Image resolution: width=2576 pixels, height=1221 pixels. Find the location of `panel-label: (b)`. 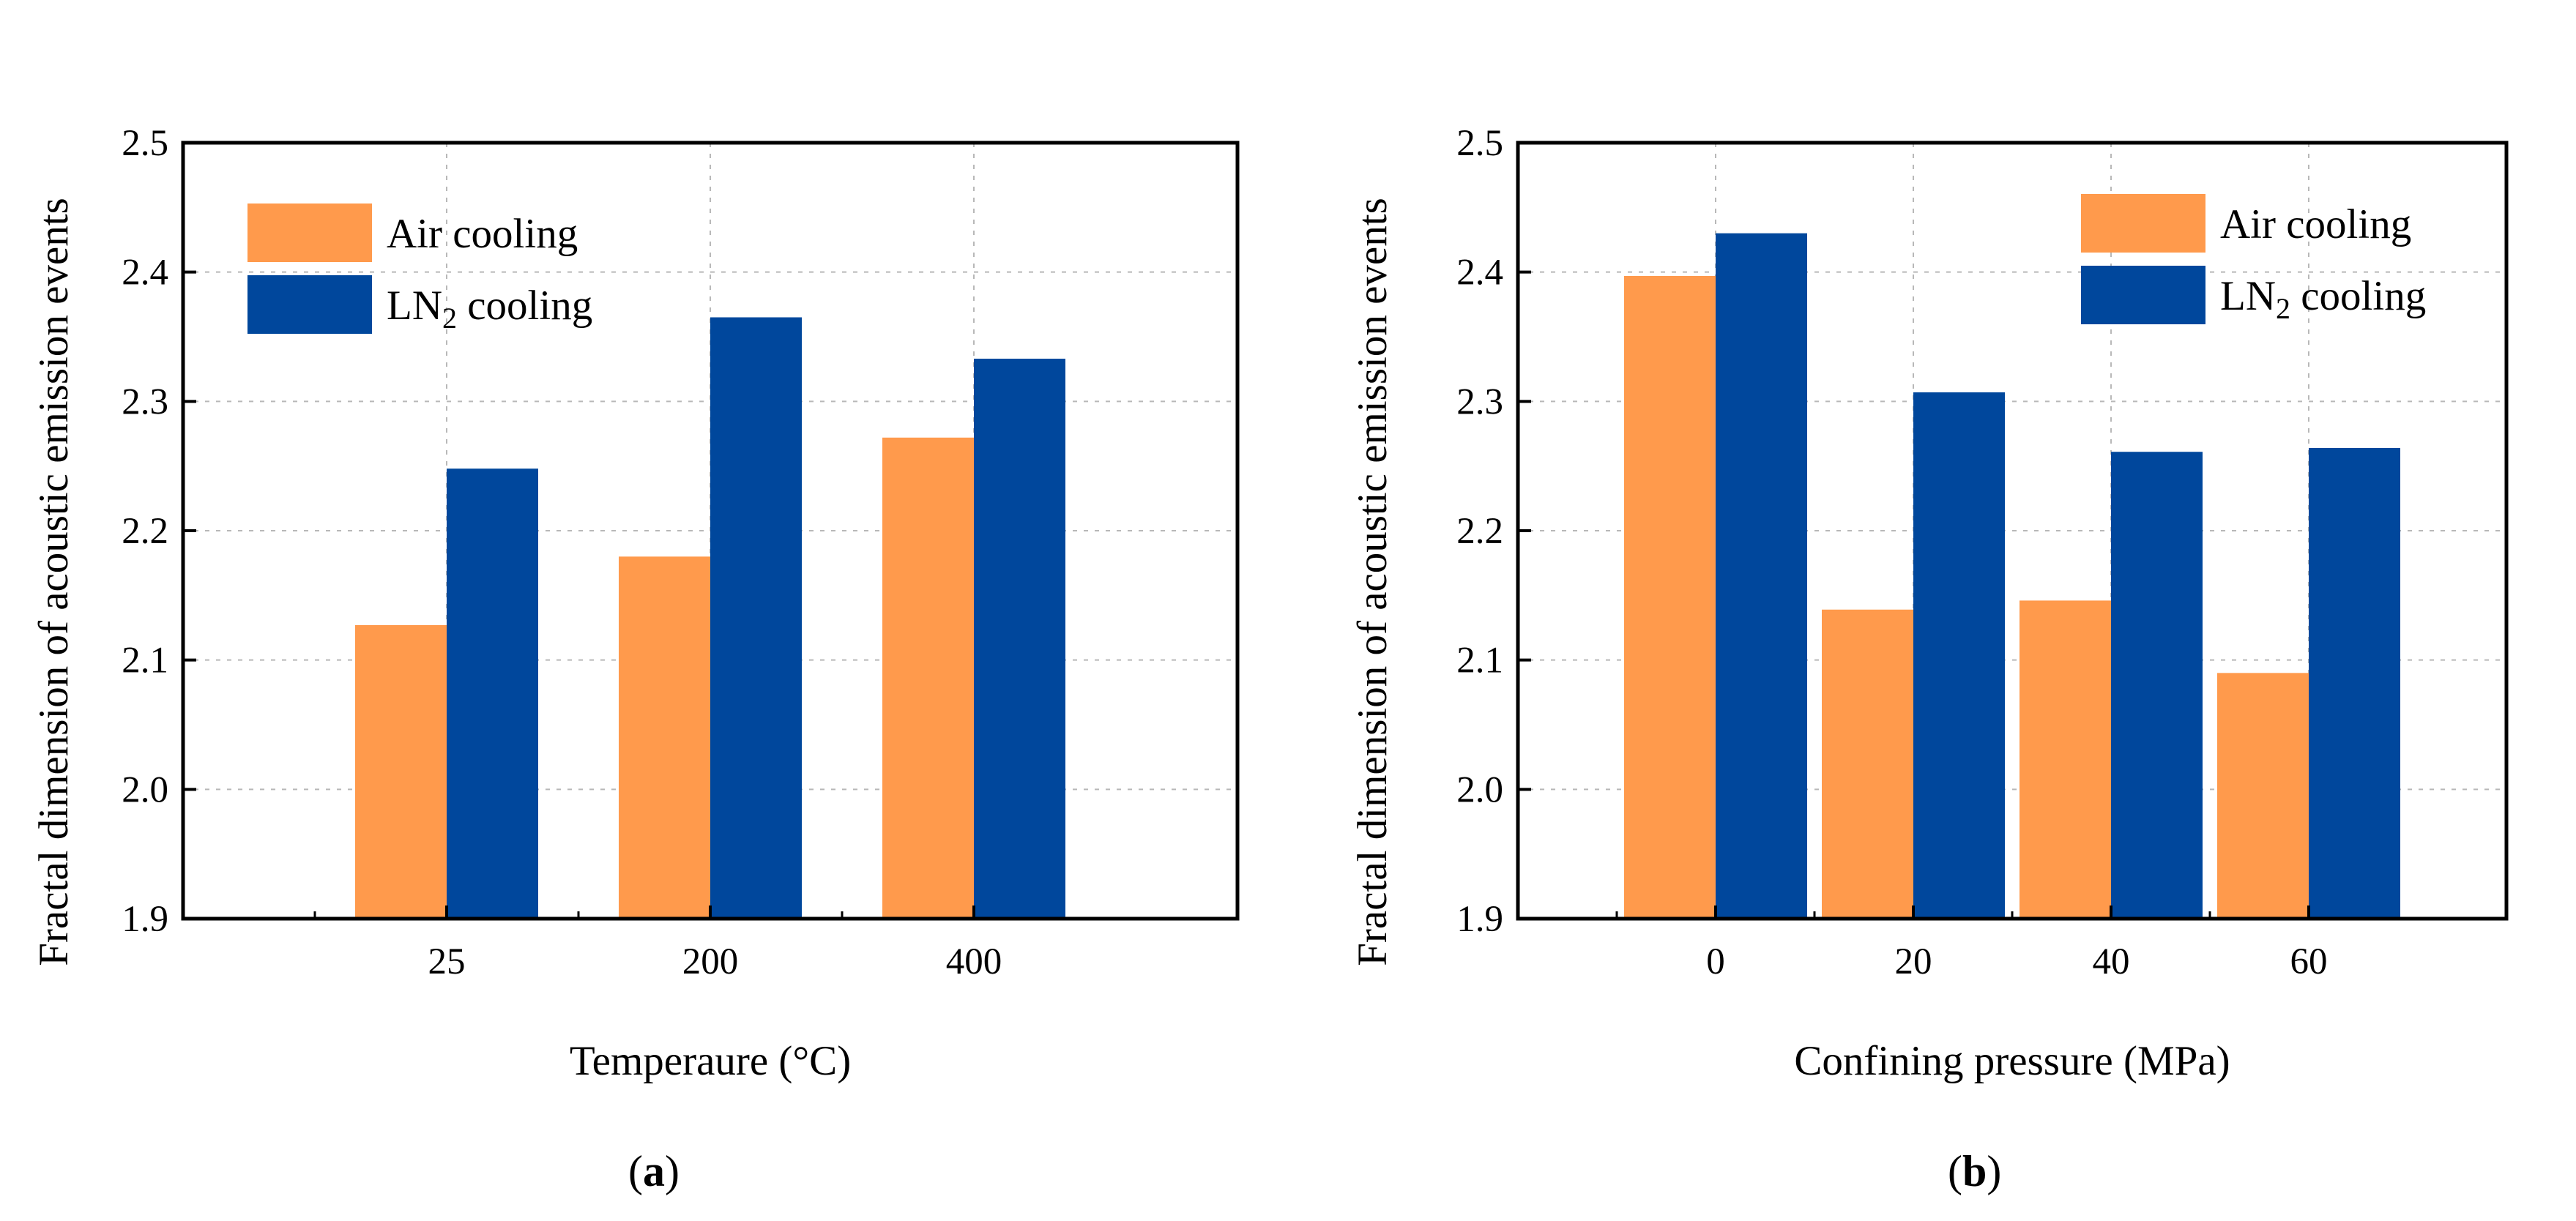

panel-label: (b) is located at coordinates (1974, 1171).